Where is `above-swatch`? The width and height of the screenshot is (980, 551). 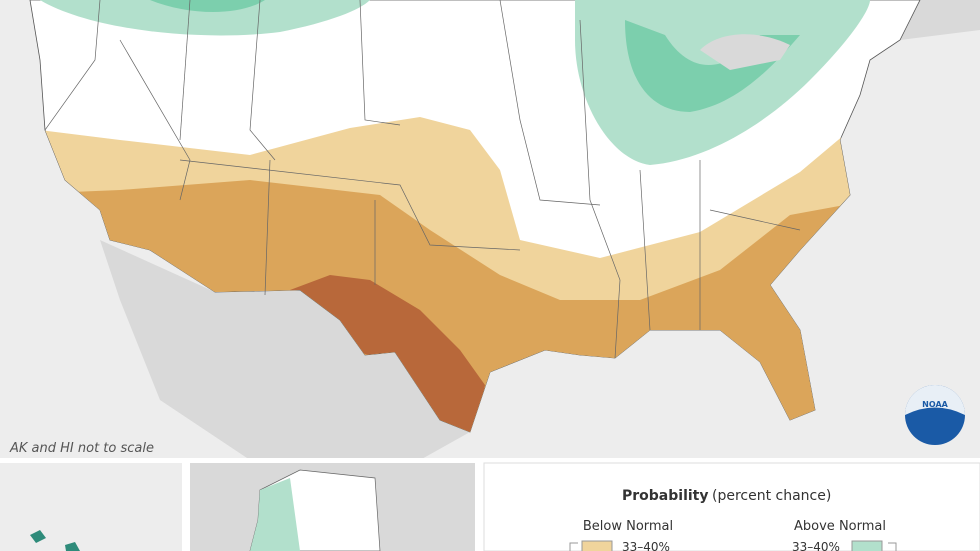 above-swatch is located at coordinates (867, 545).